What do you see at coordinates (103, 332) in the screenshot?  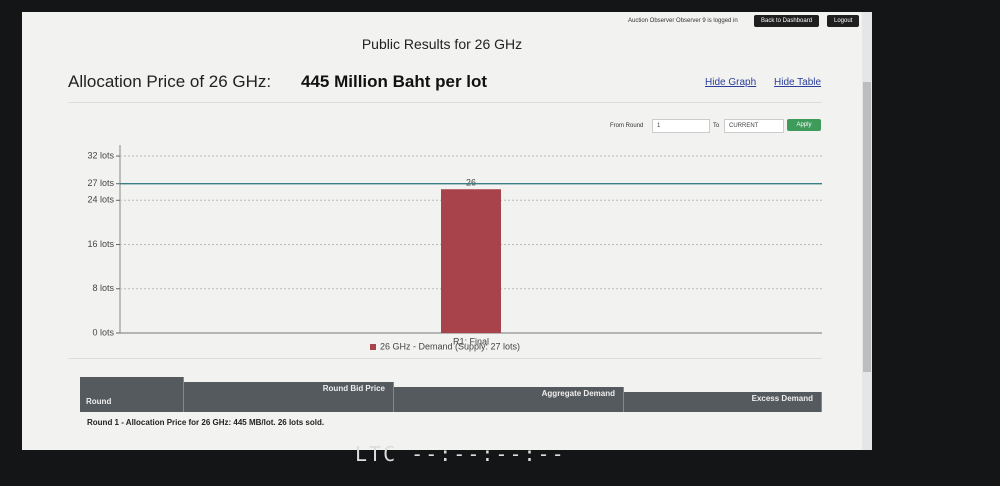 I see `y-tick-label: 0 lots` at bounding box center [103, 332].